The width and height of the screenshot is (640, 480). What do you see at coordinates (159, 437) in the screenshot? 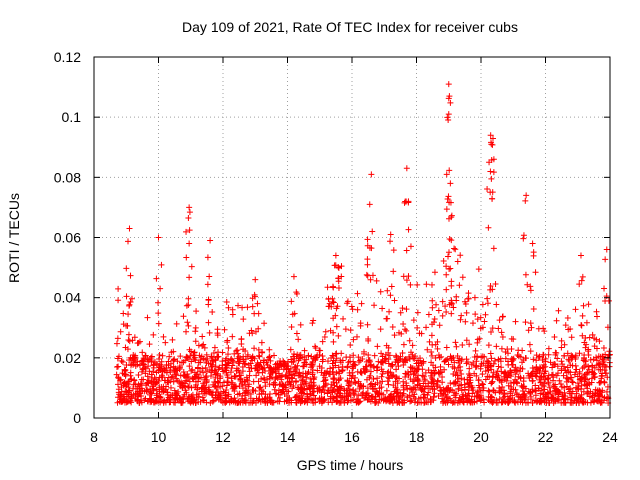
I see `x-tick-label: 10` at bounding box center [159, 437].